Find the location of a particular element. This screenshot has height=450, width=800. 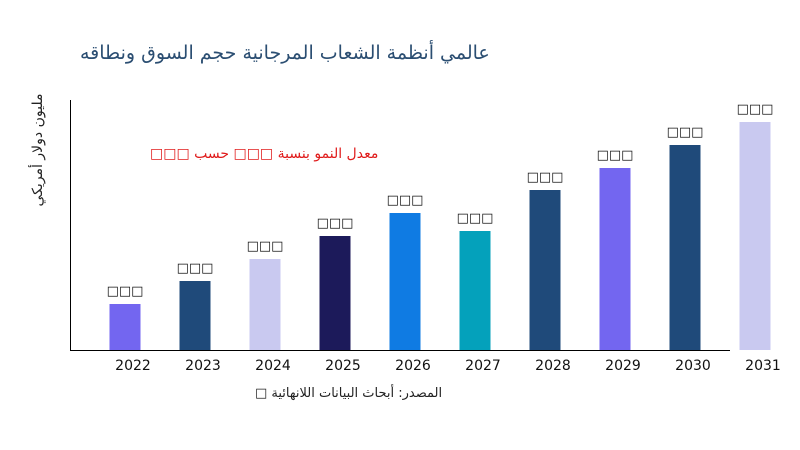

bar-2023 is located at coordinates (195, 315).